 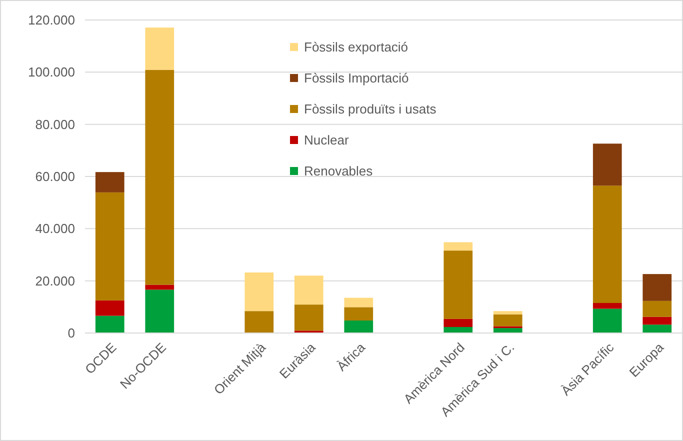 What do you see at coordinates (327, 140) in the screenshot?
I see `legend-label: Nuclear` at bounding box center [327, 140].